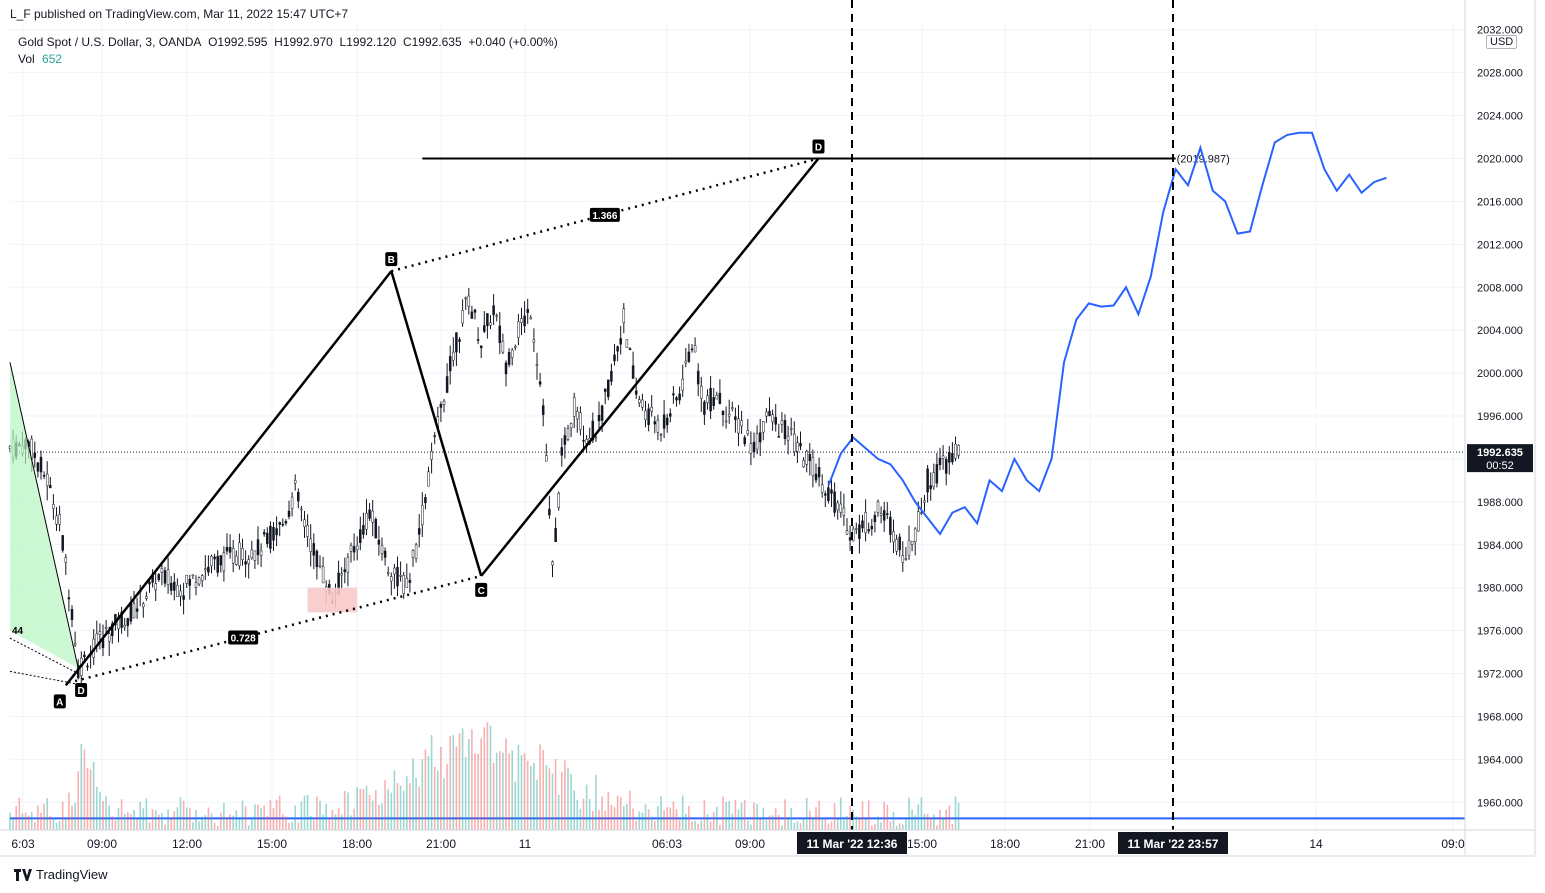 Image resolution: width=1545 pixels, height=893 pixels. Describe the element at coordinates (23, 874) in the screenshot. I see `tradingview-logo-icon` at that location.